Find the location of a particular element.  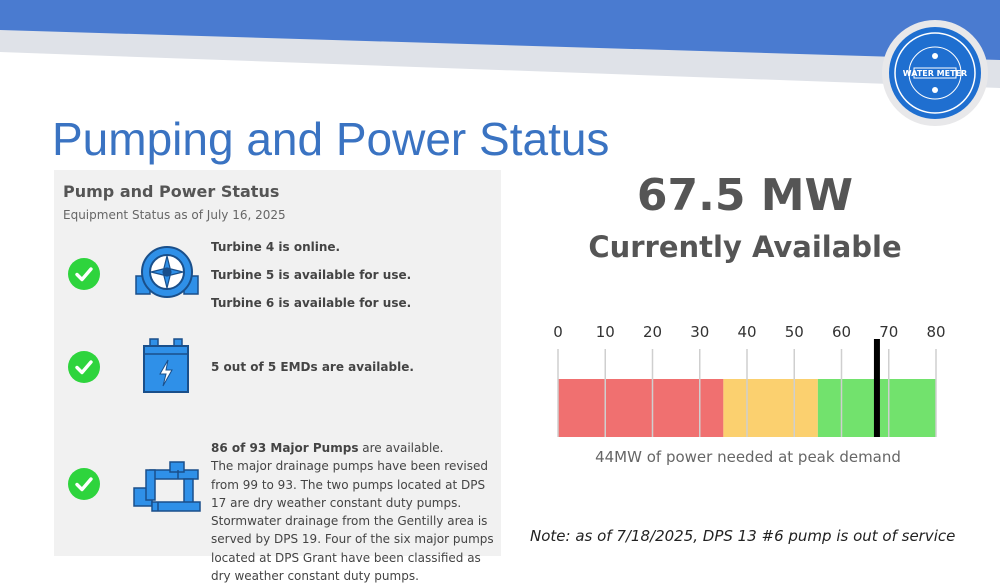

gauge-tick-label-60: 60 is located at coordinates (841, 332).